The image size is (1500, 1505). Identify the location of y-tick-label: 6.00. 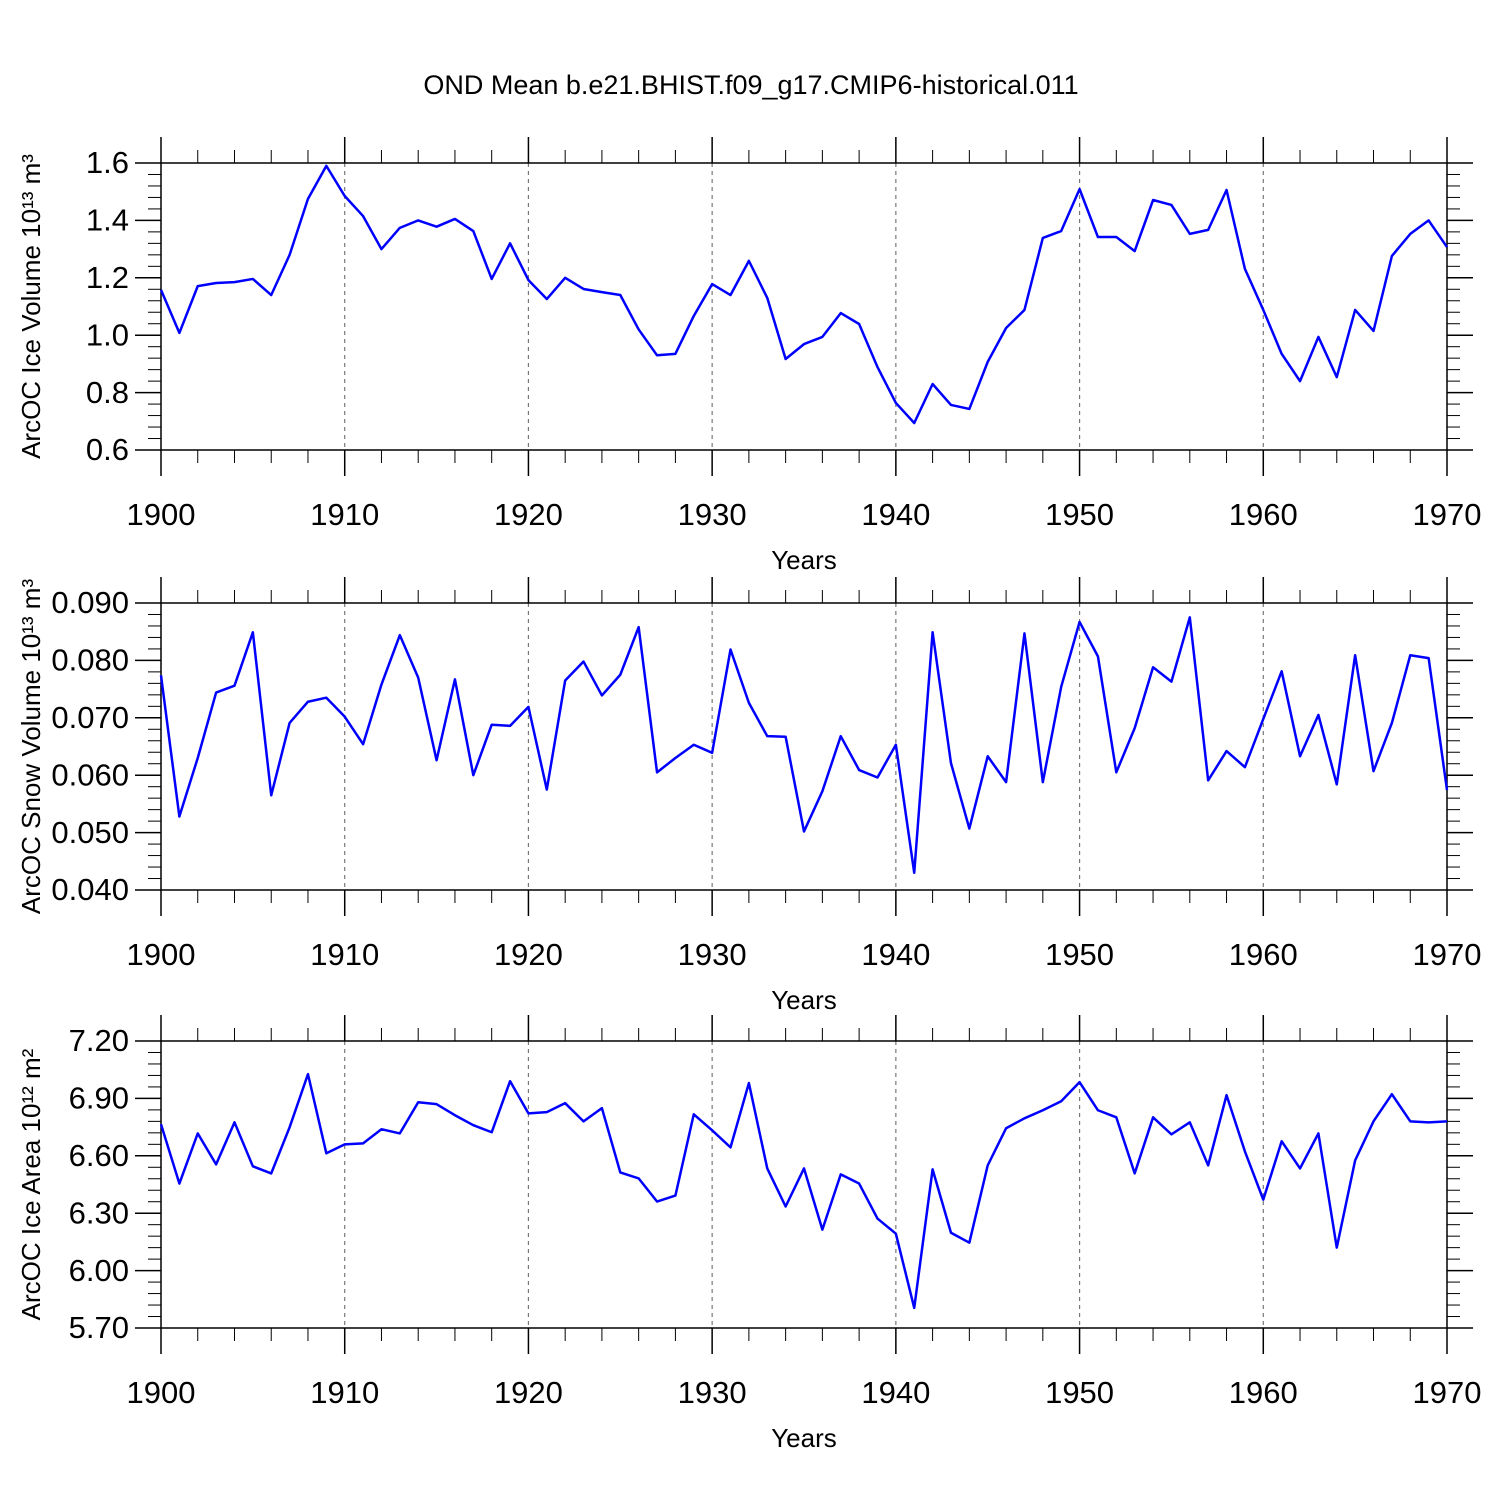
(99, 1270).